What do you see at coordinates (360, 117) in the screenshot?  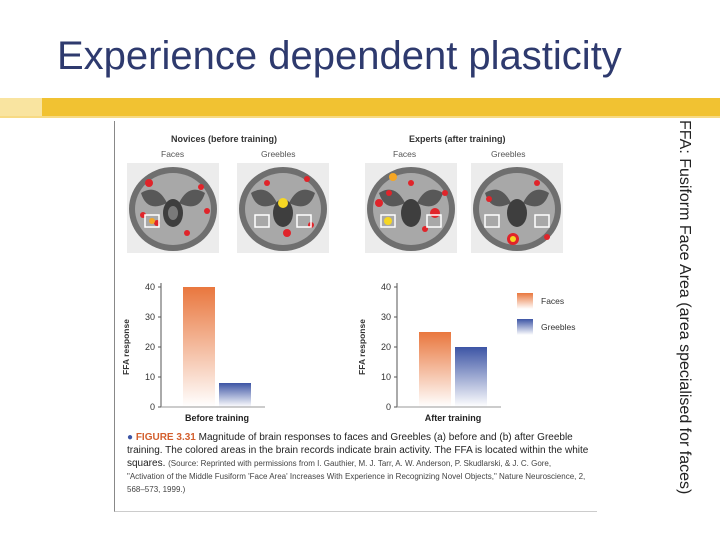 I see `title-accent-line` at bounding box center [360, 117].